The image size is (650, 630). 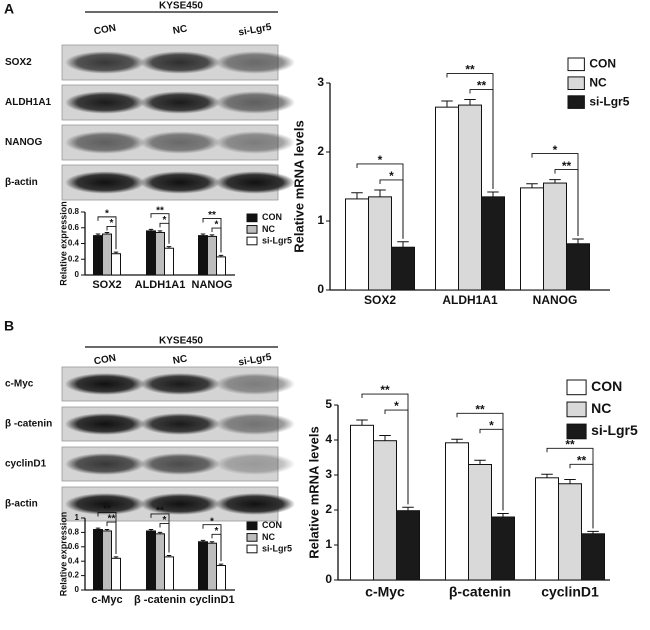 What do you see at coordinates (298, 186) in the screenshot?
I see `y-axis-title: Relative mRNA levels` at bounding box center [298, 186].